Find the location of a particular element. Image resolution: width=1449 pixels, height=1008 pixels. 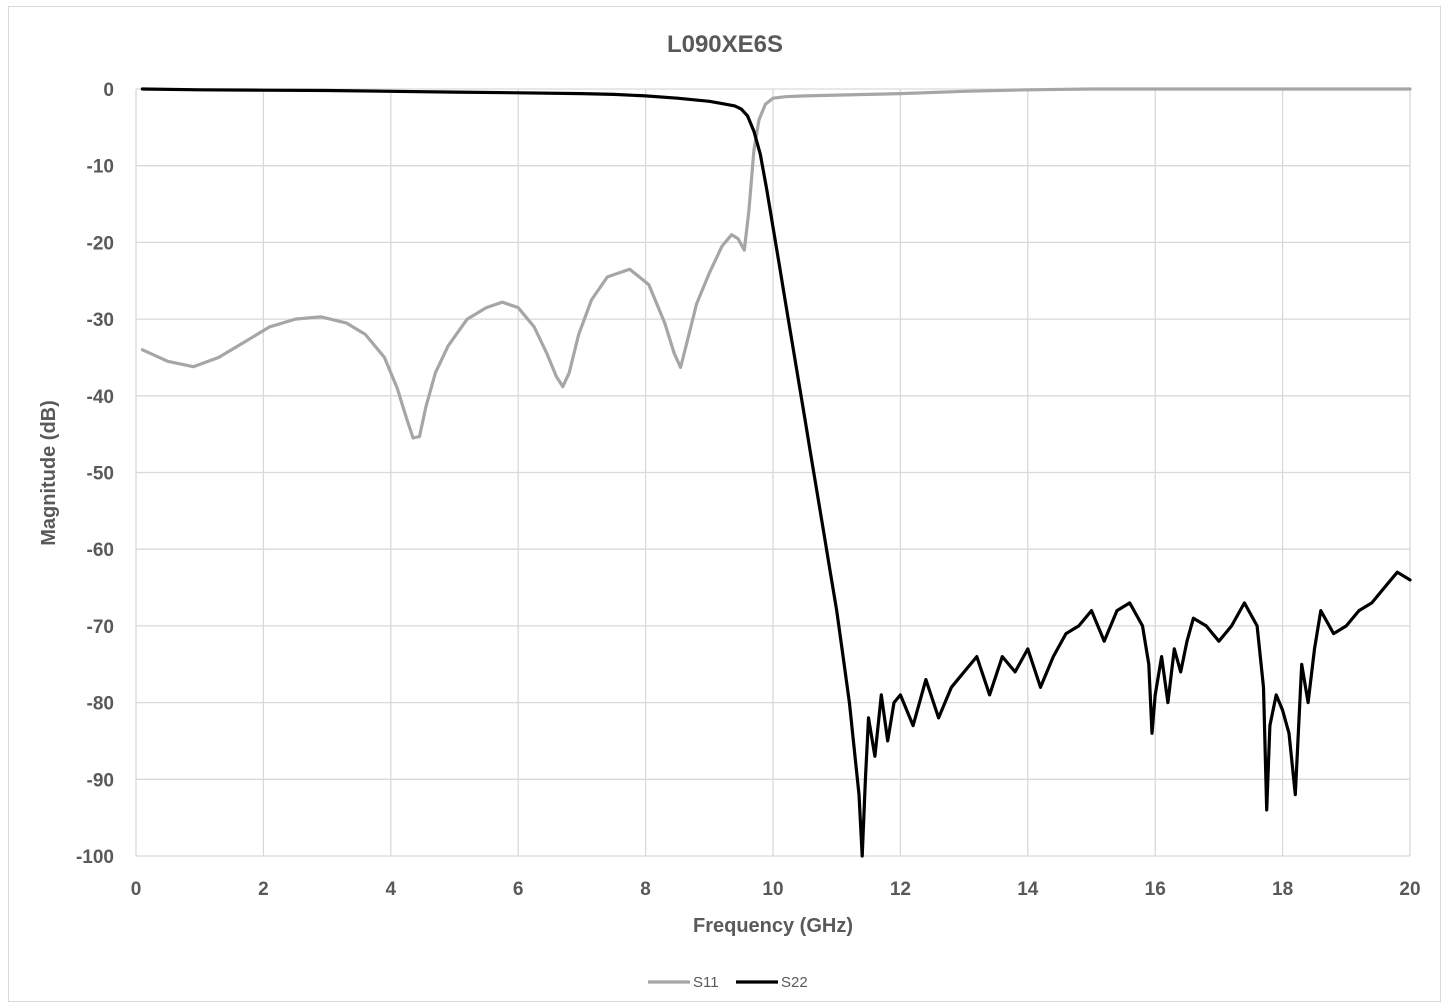

x-tick-labels: 0 2 4 6 8 10 12 14 16 18 20 is located at coordinates (776, 889).